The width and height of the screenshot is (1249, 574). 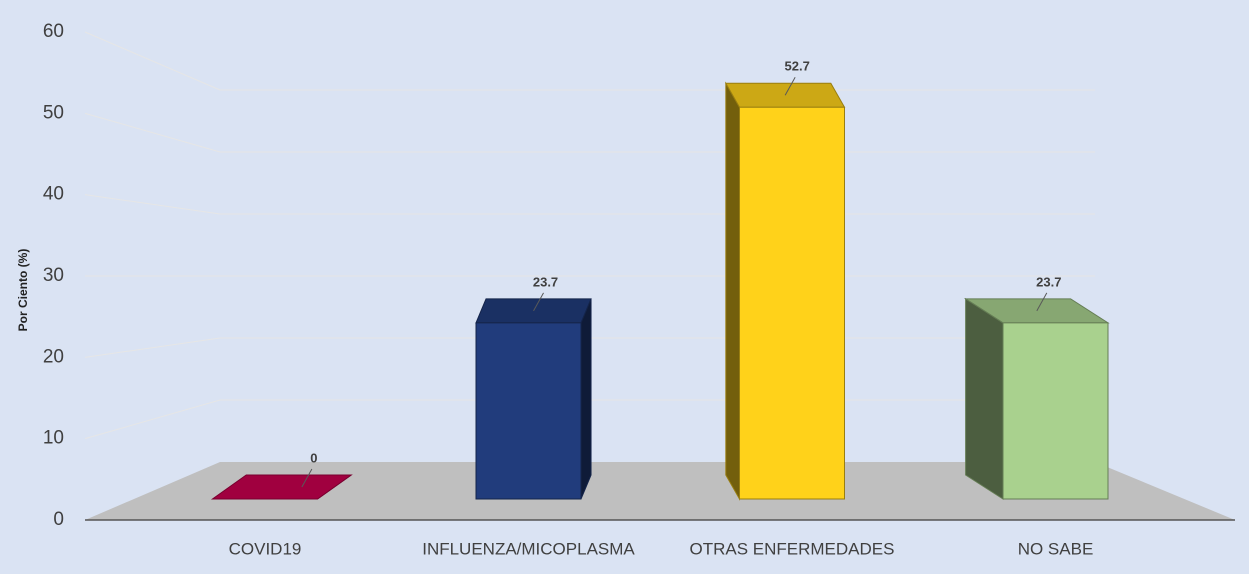 What do you see at coordinates (58, 519) in the screenshot?
I see `y-tick-label: 0` at bounding box center [58, 519].